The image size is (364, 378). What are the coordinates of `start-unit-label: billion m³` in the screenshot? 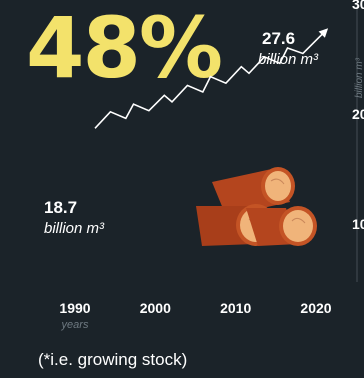 It's located at (74, 228).